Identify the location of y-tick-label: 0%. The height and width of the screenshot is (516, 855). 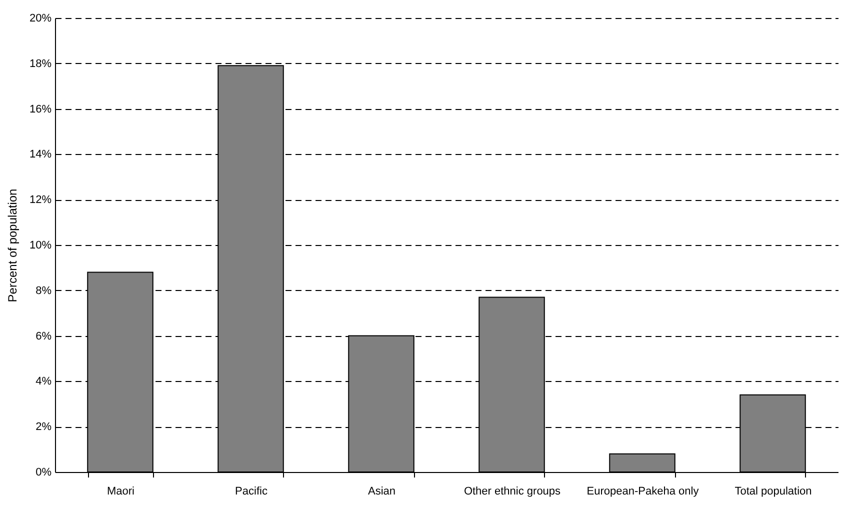
(44, 472).